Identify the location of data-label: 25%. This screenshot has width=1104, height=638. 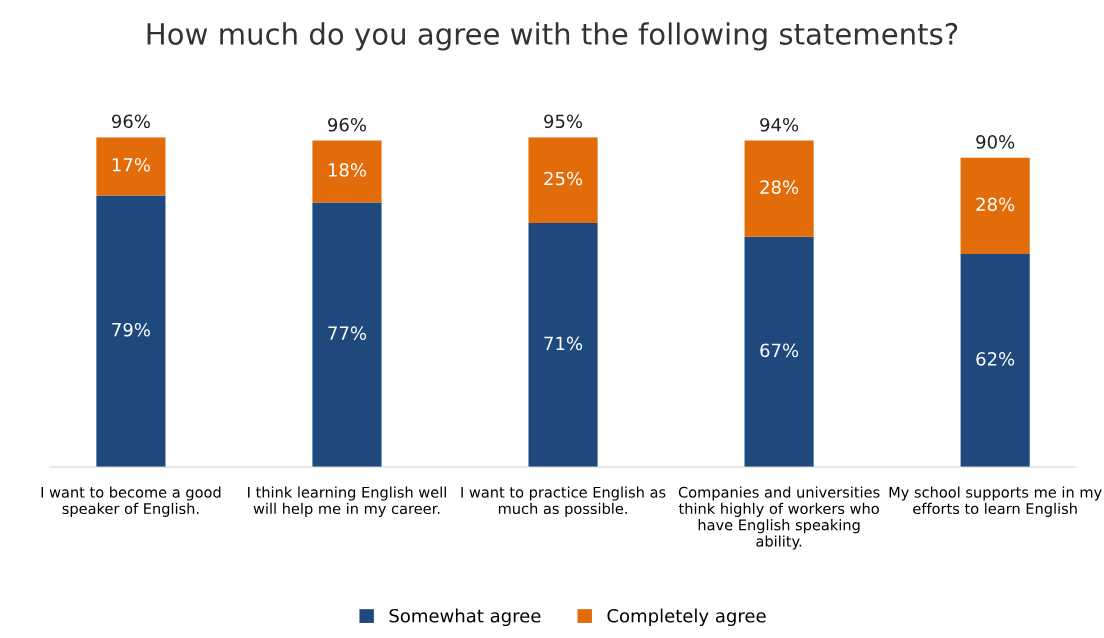
(563, 178).